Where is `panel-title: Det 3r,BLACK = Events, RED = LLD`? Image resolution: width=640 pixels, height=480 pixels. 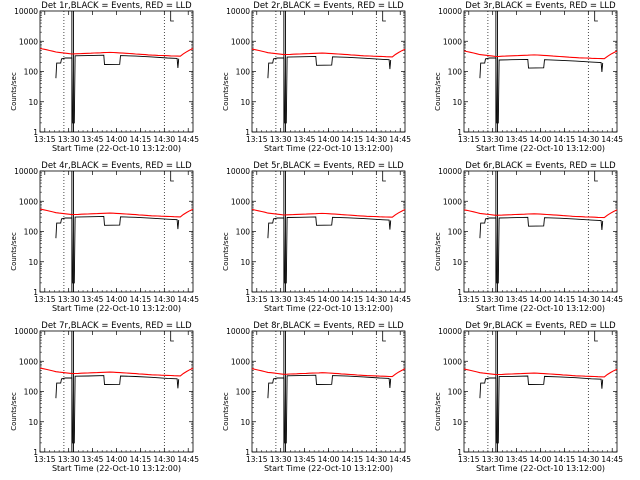 panel-title: Det 3r,BLACK = Events, RED = LLD is located at coordinates (540, 6).